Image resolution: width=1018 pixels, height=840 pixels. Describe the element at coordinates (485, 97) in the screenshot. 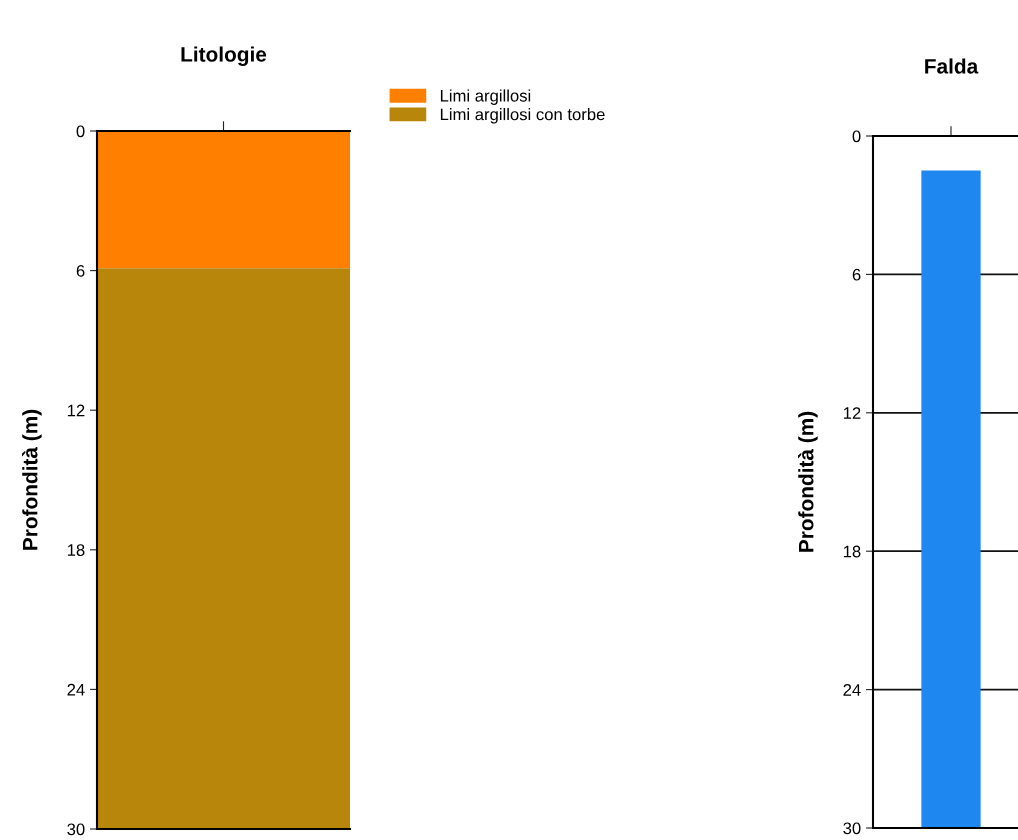

I see `legend-label: Limi argillosi` at that location.